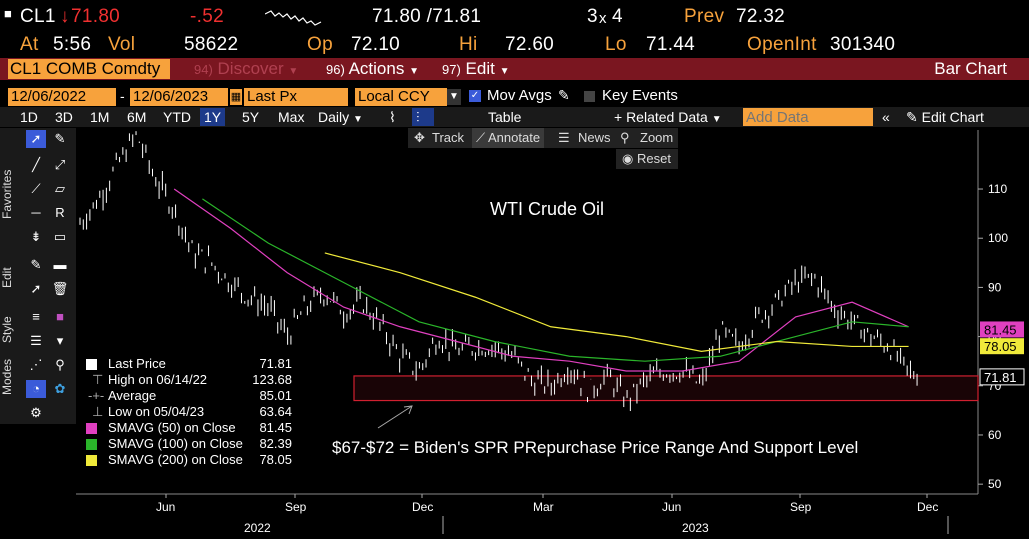  Describe the element at coordinates (334, 117) in the screenshot. I see `period-label: Daily` at that location.